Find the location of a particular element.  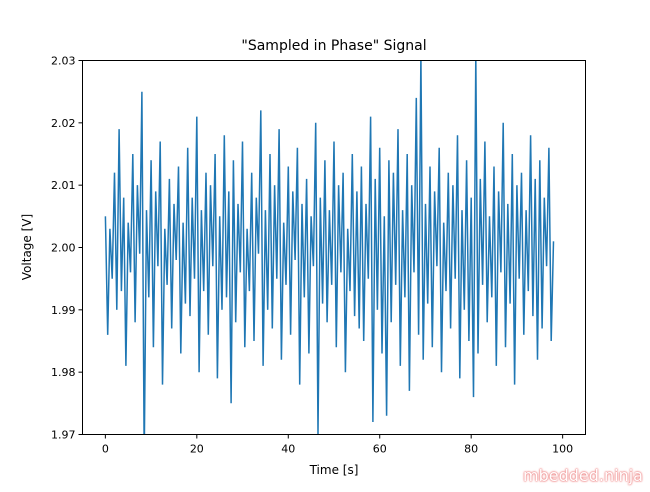

x-tick-label: 20 is located at coordinates (197, 449).